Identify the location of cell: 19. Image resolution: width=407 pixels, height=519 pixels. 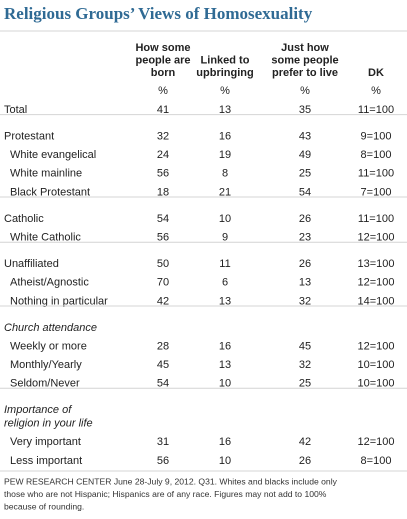
(225, 155).